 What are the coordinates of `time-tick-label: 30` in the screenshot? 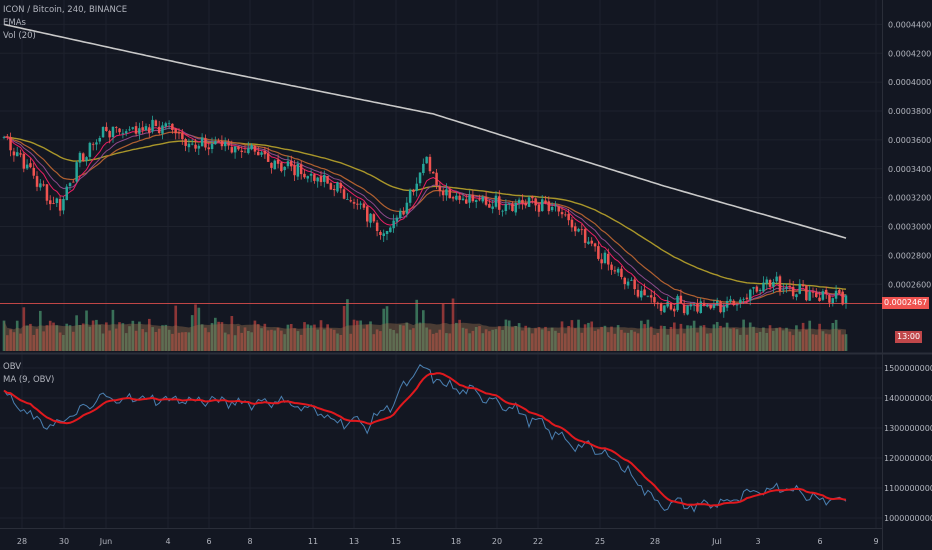 It's located at (64, 541).